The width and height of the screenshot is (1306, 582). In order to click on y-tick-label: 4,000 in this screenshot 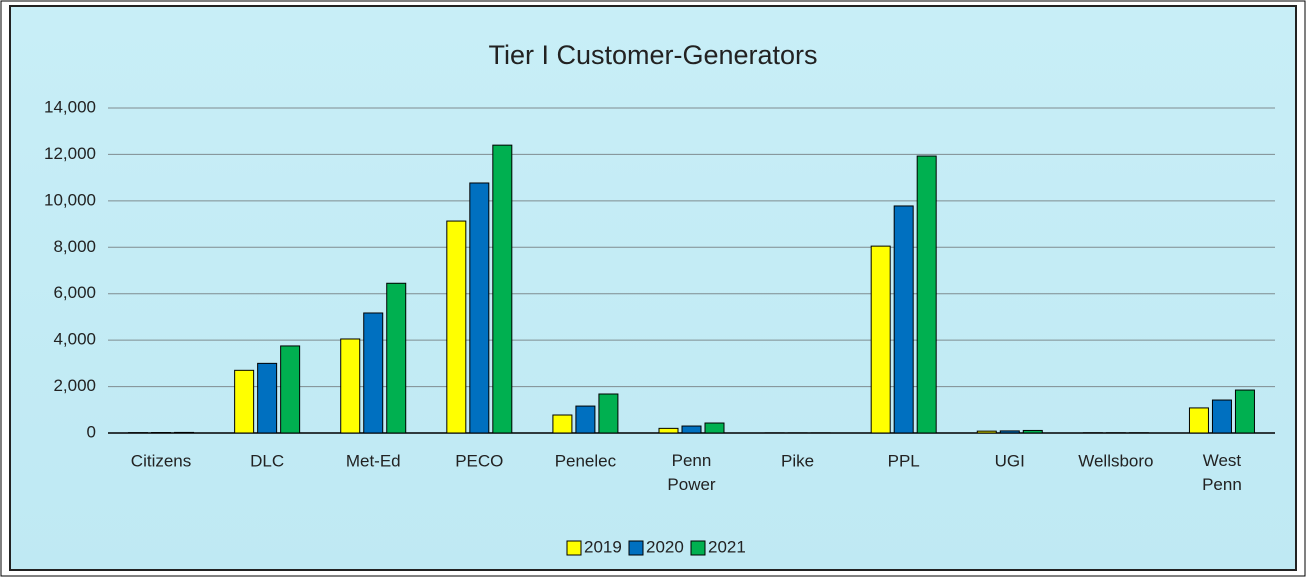, I will do `click(74, 339)`.